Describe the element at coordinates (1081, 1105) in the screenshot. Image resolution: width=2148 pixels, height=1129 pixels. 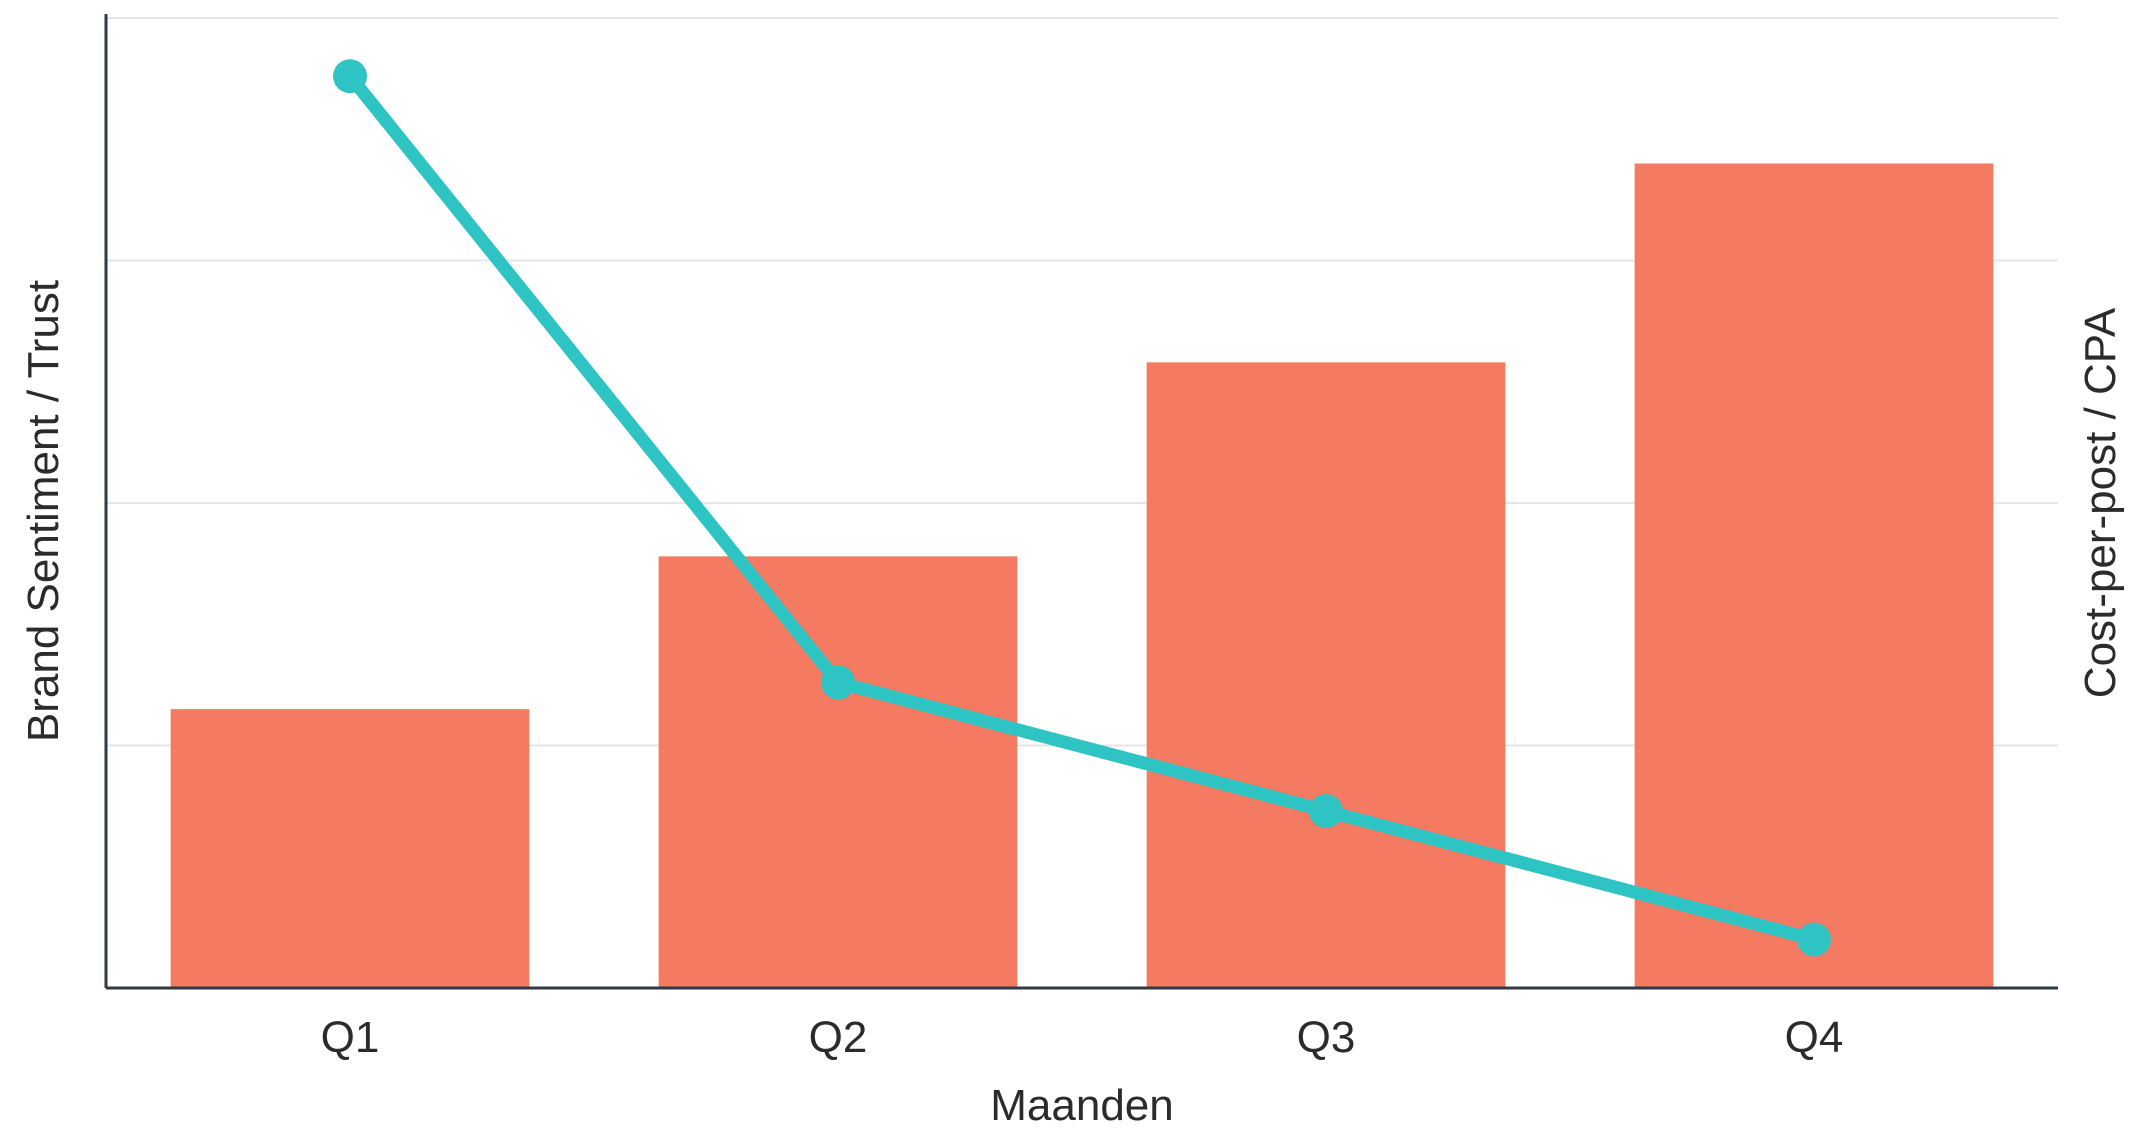
I see `x-axis-label: Maanden` at that location.